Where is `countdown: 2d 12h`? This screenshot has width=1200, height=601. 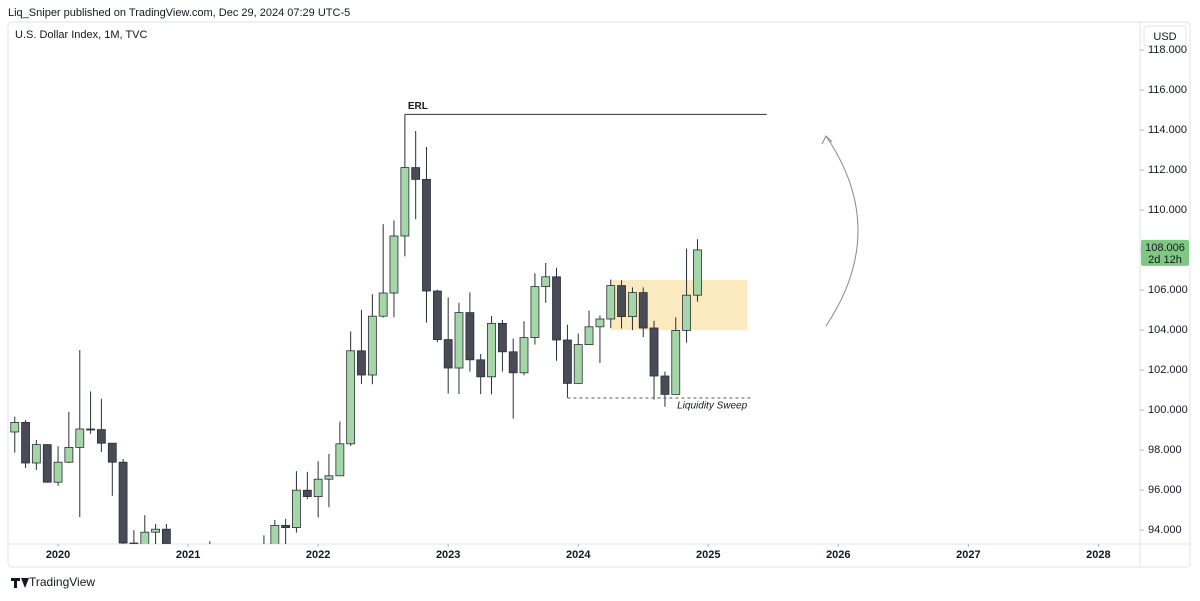
countdown: 2d 12h is located at coordinates (1165, 260).